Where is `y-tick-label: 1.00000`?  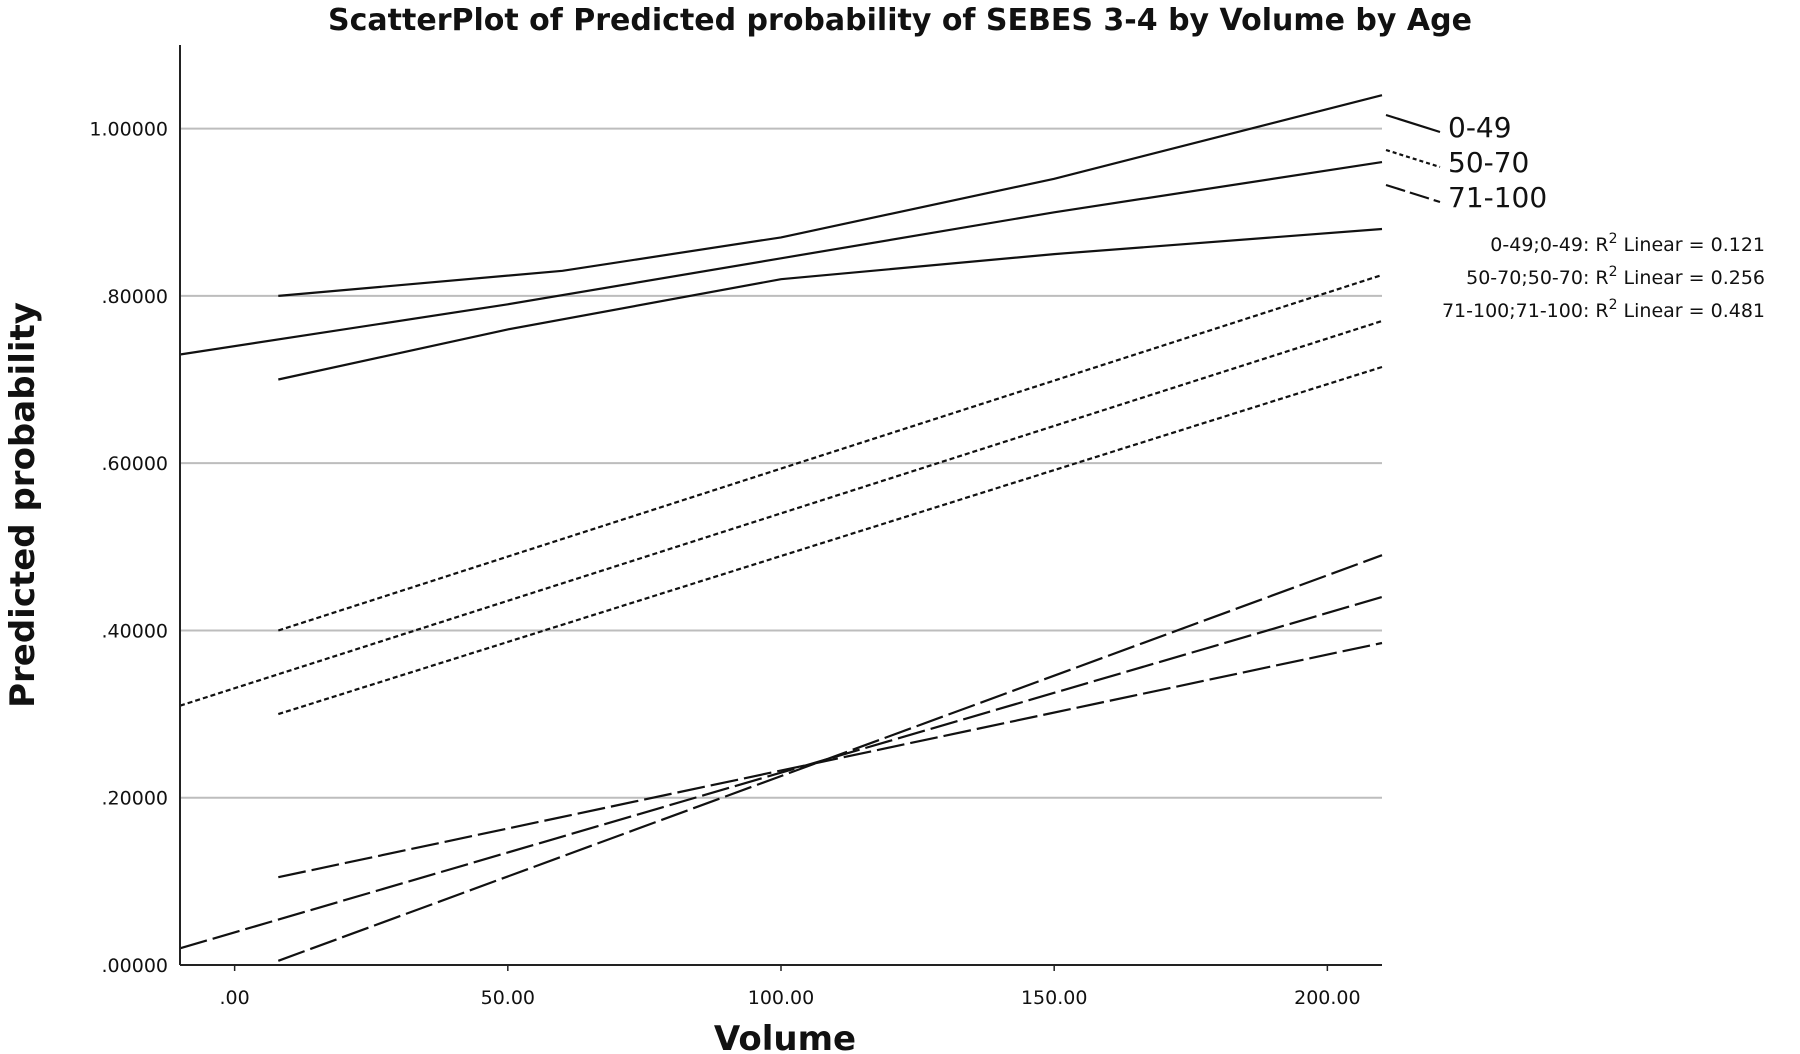 y-tick-label: 1.00000 is located at coordinates (128, 130).